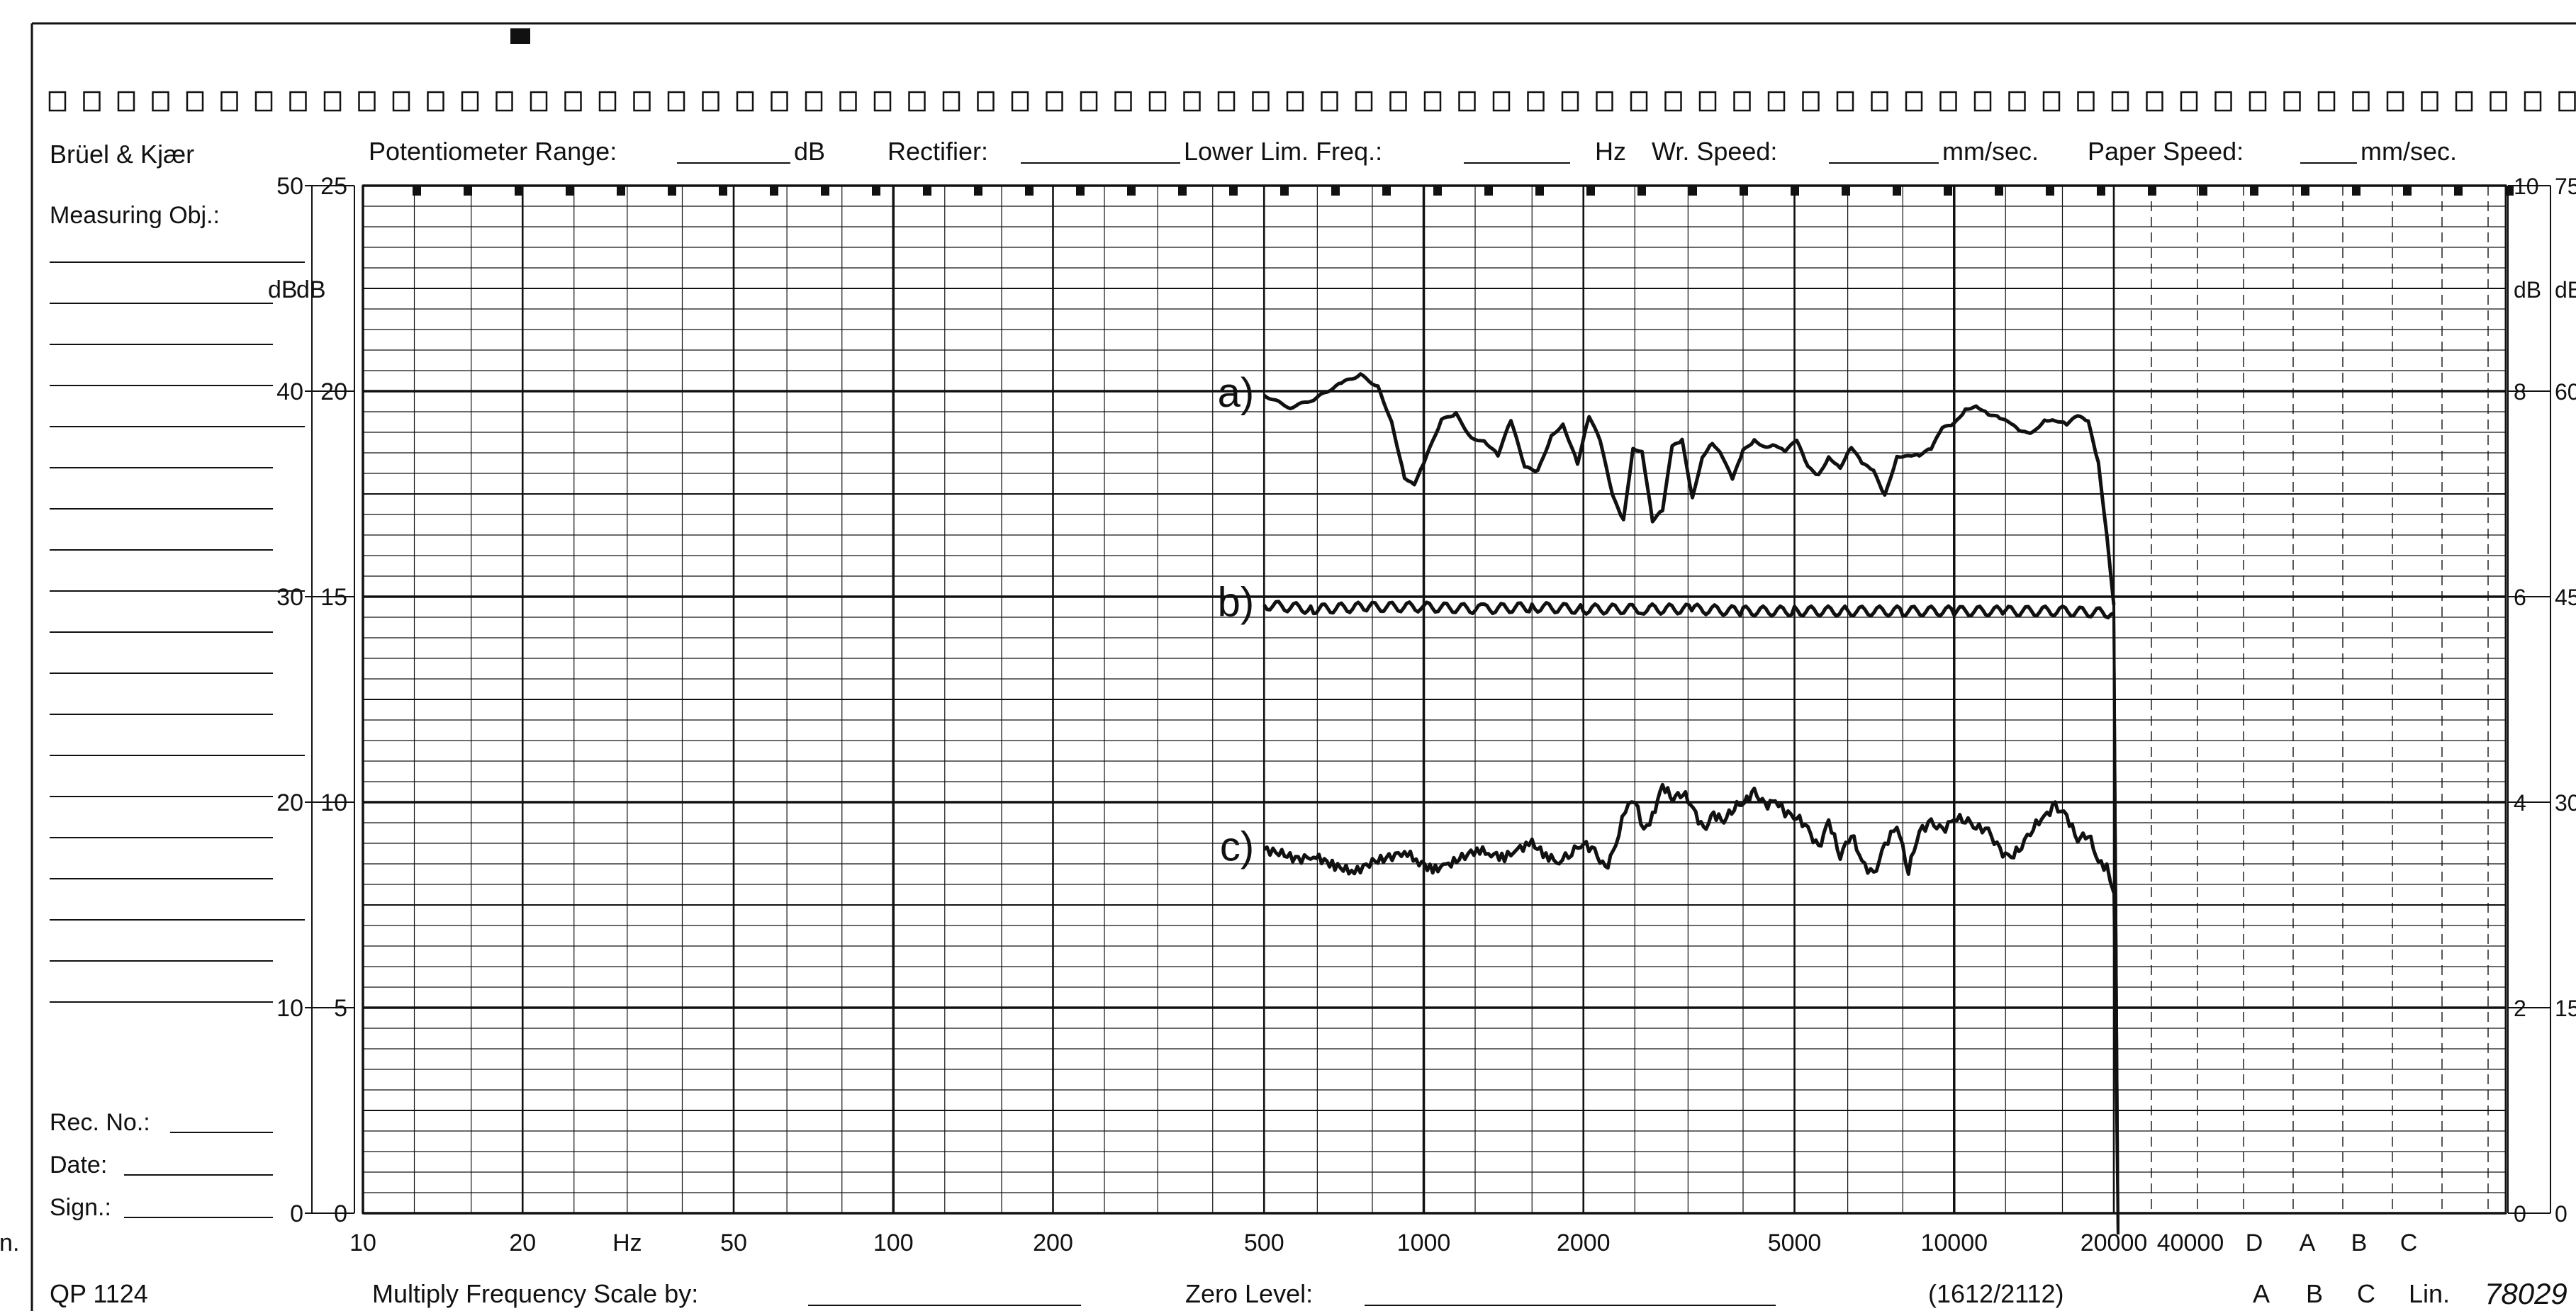 This screenshot has height=1311, width=2576. What do you see at coordinates (2561, 1214) in the screenshot?
I see `right-tick-label-b: 0` at bounding box center [2561, 1214].